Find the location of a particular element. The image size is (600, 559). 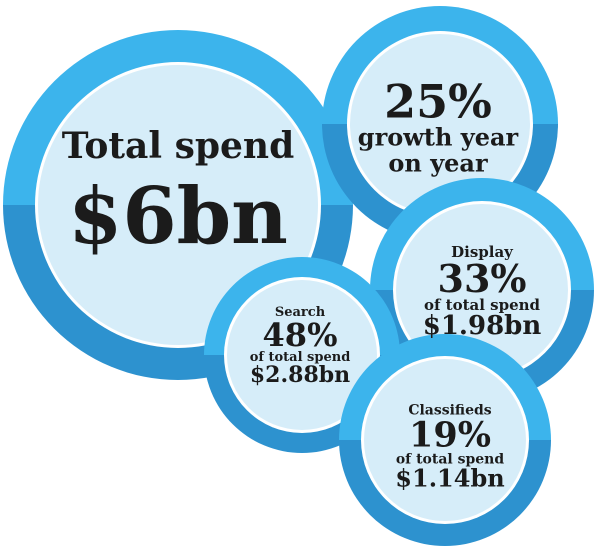

bubble-growth: 25% growth year on year is located at coordinates (438, 128).